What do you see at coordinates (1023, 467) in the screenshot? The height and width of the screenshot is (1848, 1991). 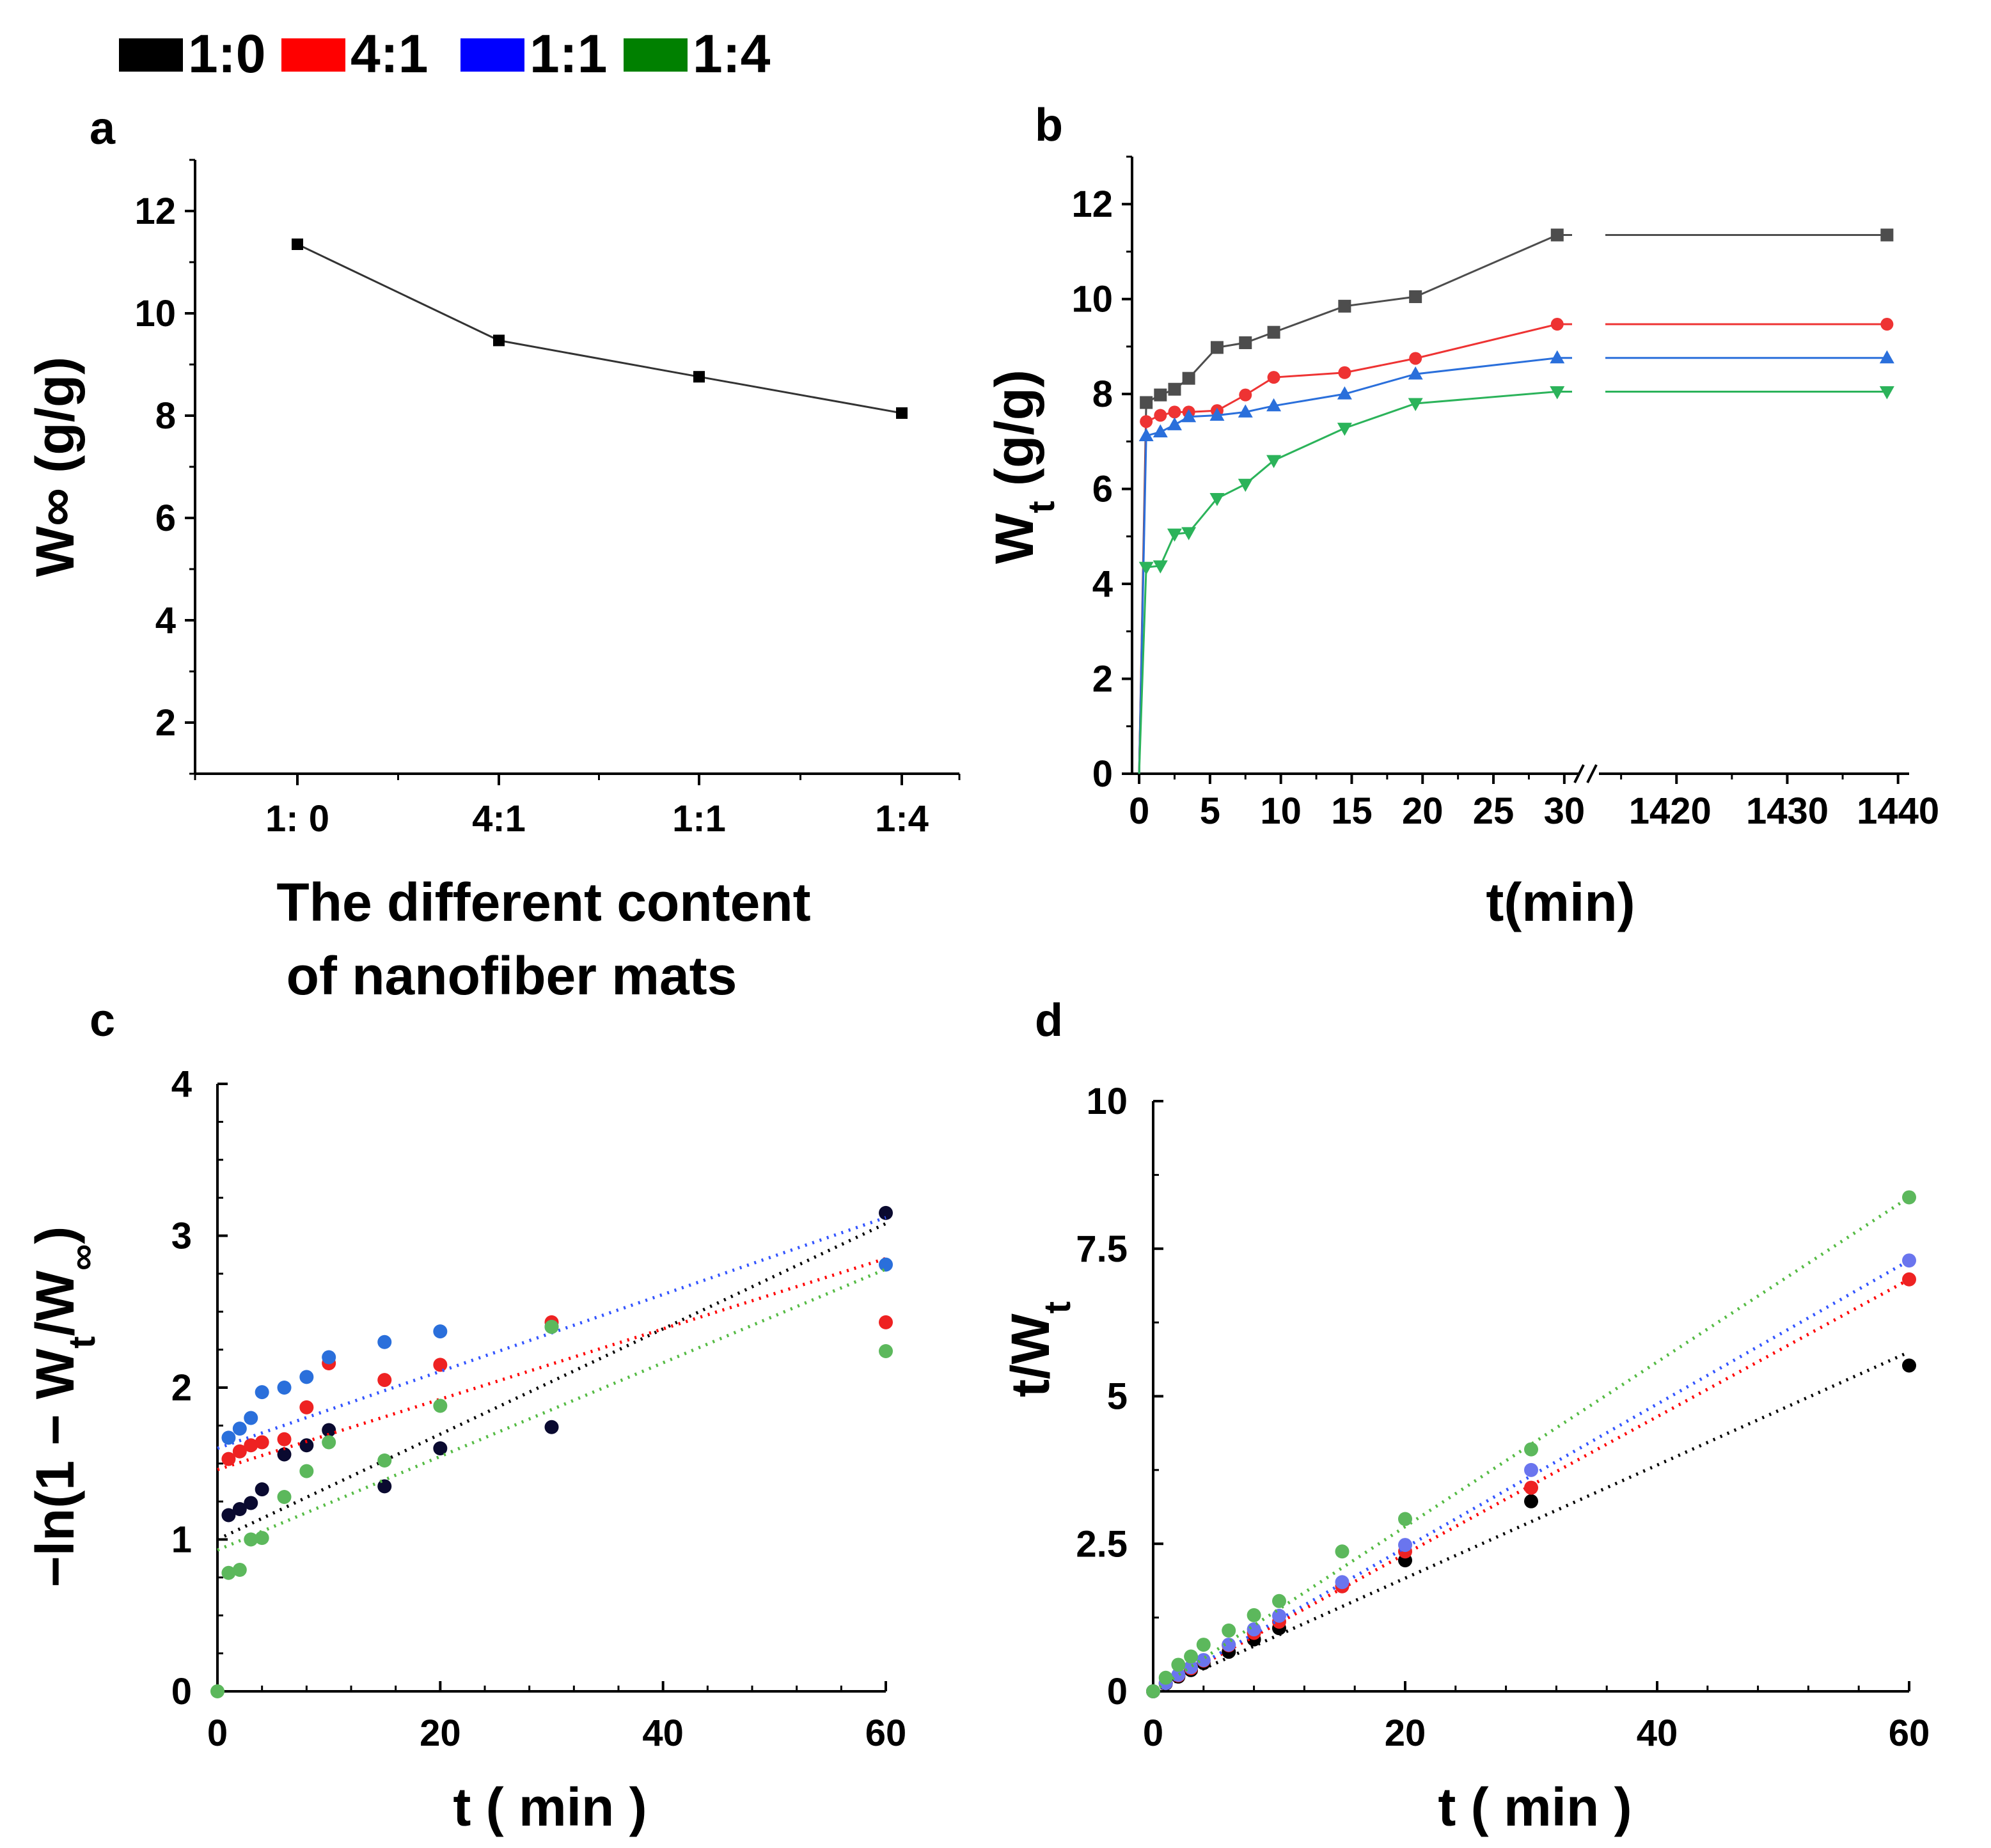 I see `y-axis-title-b: Wt (g/g)` at bounding box center [1023, 467].